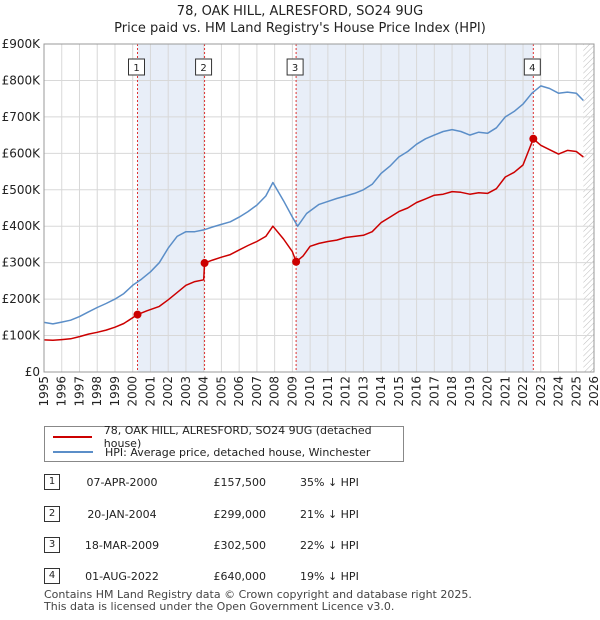  I want to click on y-tick-label: £900K, so click(22, 44).